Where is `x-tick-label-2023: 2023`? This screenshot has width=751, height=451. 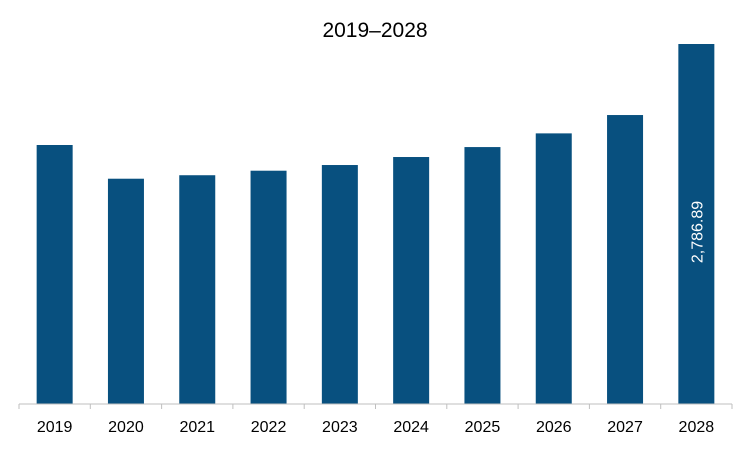
x-tick-label-2023: 2023 is located at coordinates (340, 427).